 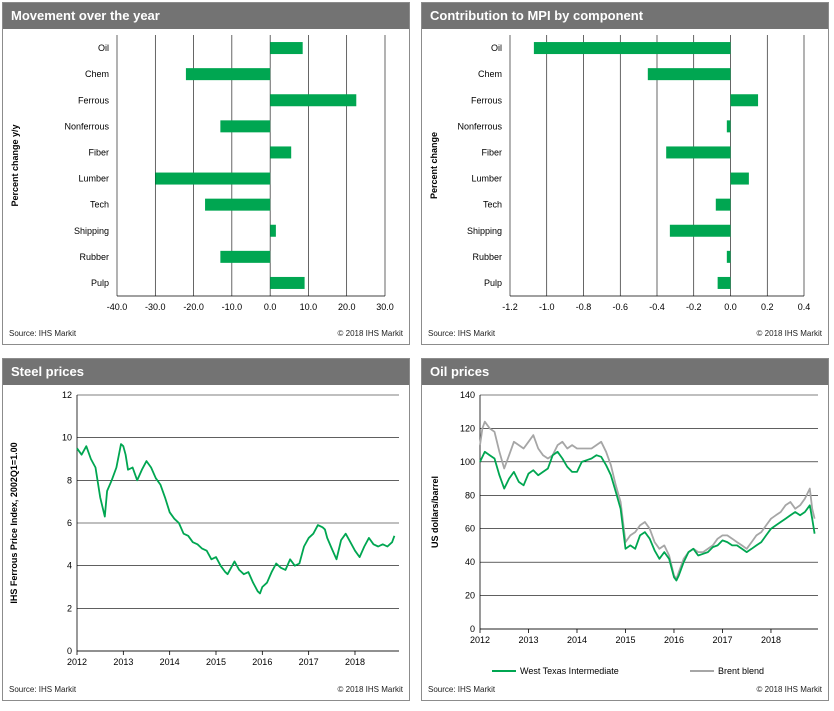 What do you see at coordinates (694, 307) in the screenshot?
I see `x-tick-label: -0.2` at bounding box center [694, 307].